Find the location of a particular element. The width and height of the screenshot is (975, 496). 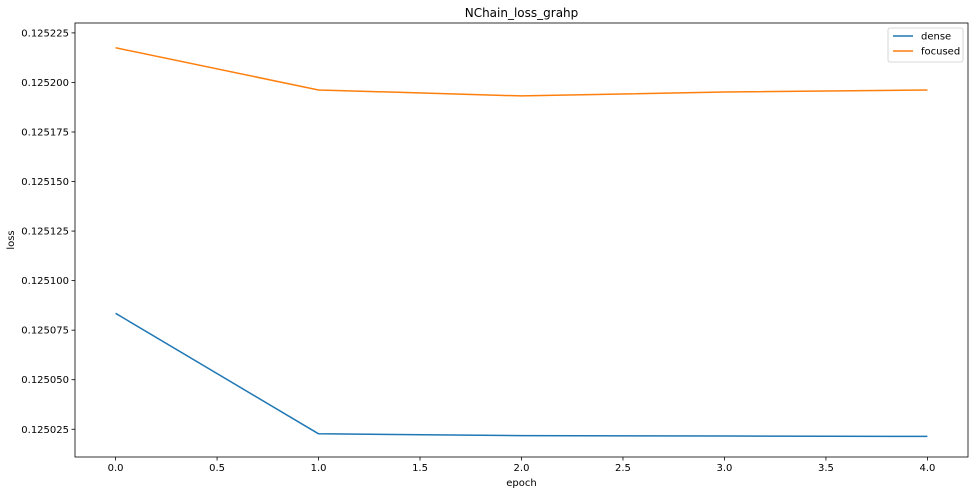

x-tick-label: 0.0 is located at coordinates (116, 468).